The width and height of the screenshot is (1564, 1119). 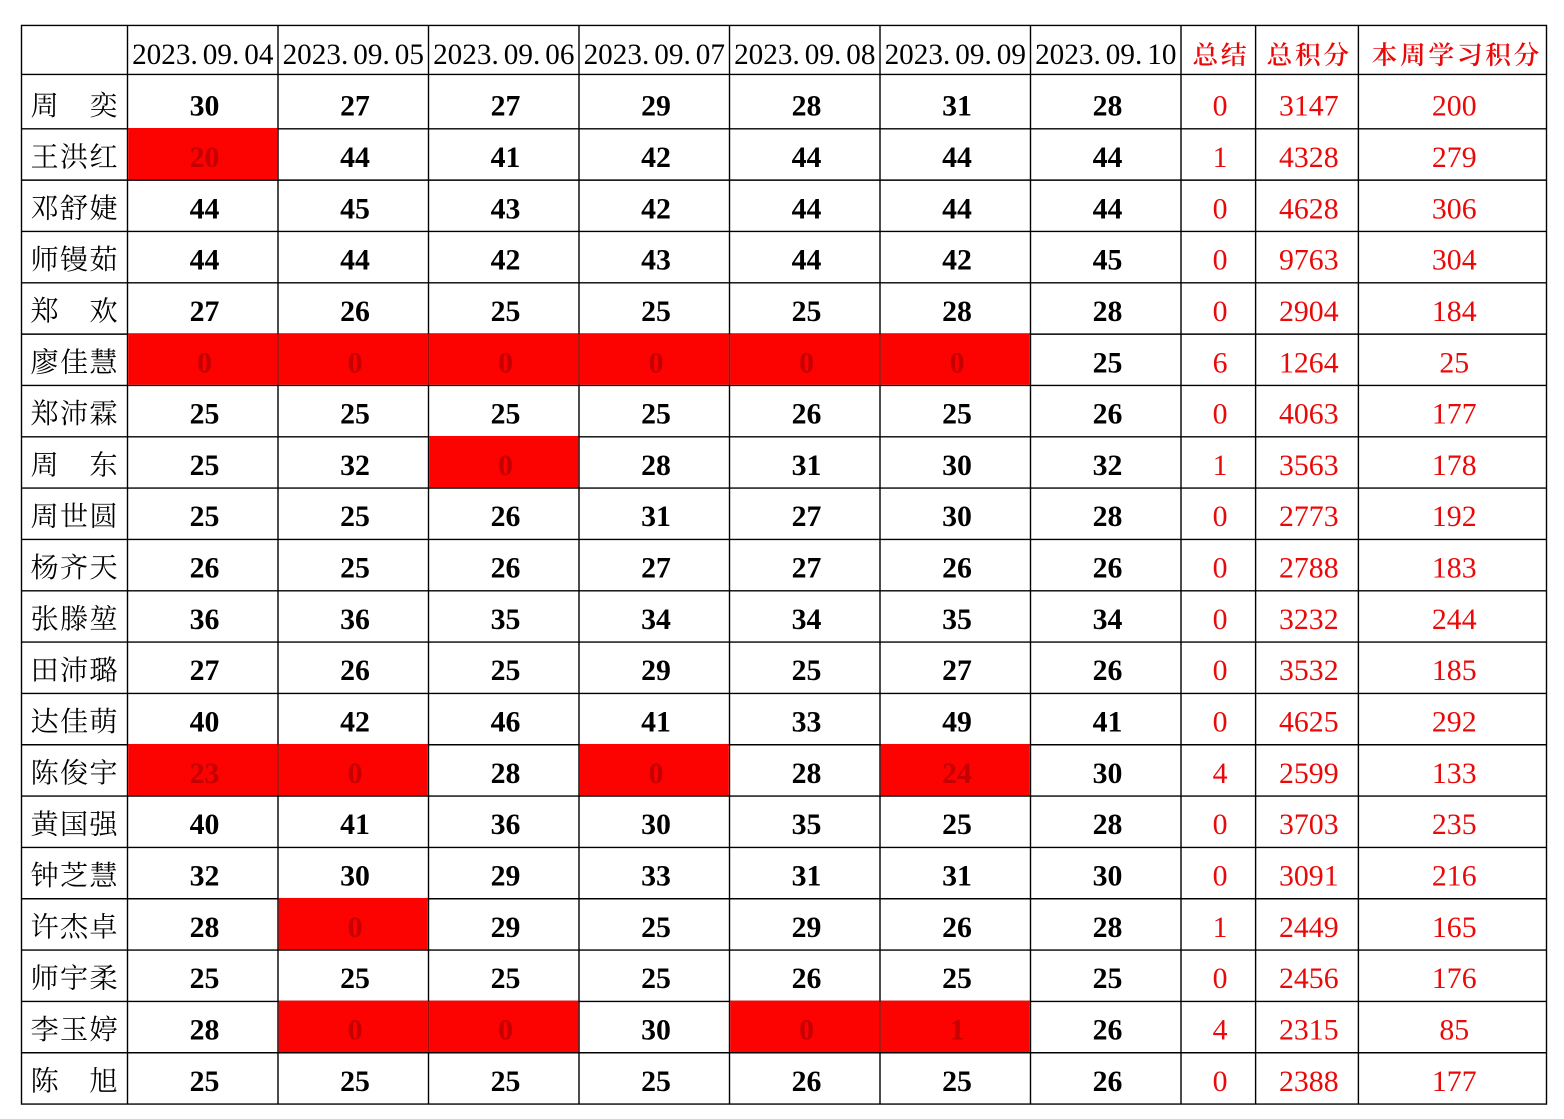 I want to click on svg-text:2023.09.07: 2023. 09. 07, so click(x=654, y=55).